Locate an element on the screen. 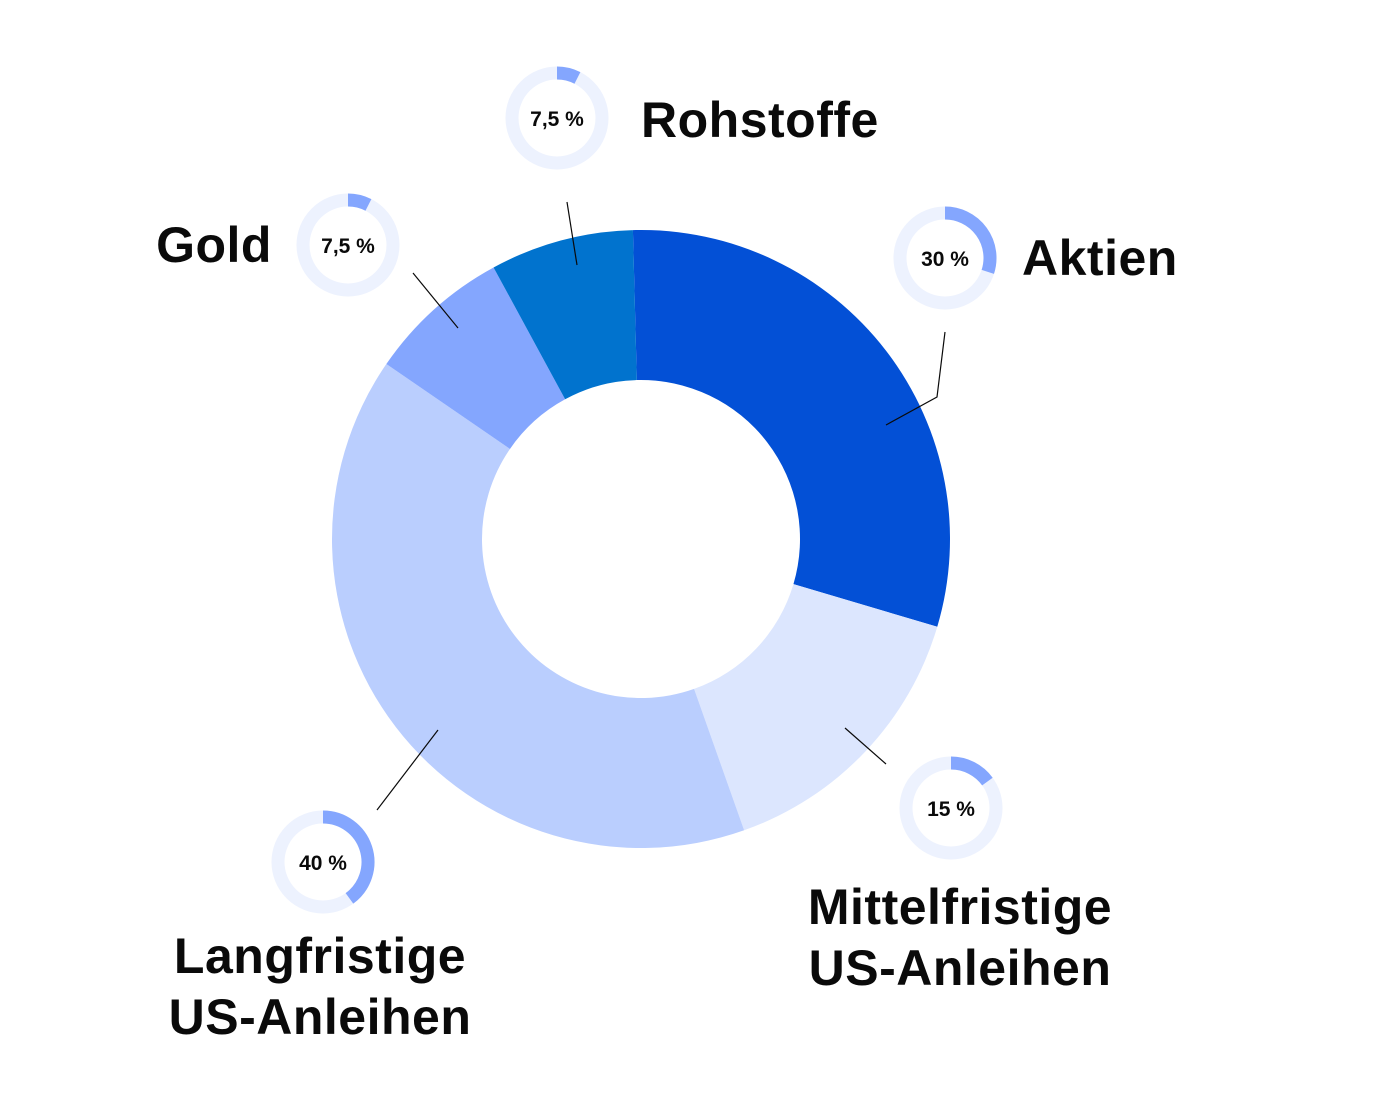  slice-gold is located at coordinates (476, 358).